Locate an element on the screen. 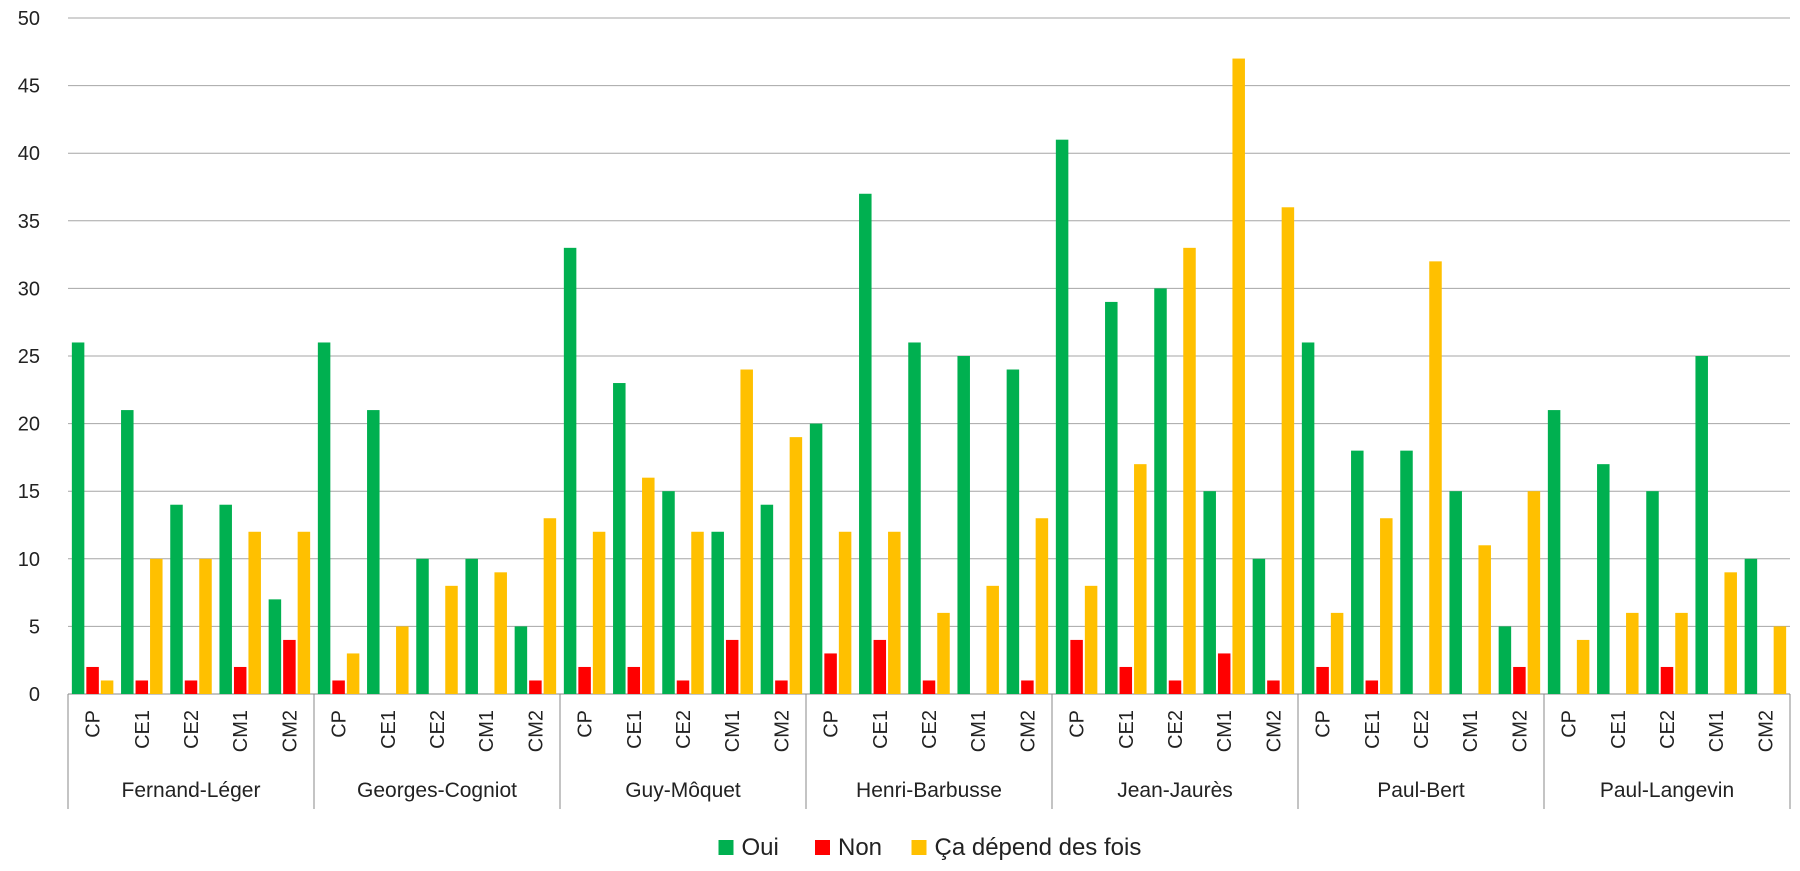 The height and width of the screenshot is (871, 1800). bar-Non-Guy-Môquet-CP is located at coordinates (584, 680).